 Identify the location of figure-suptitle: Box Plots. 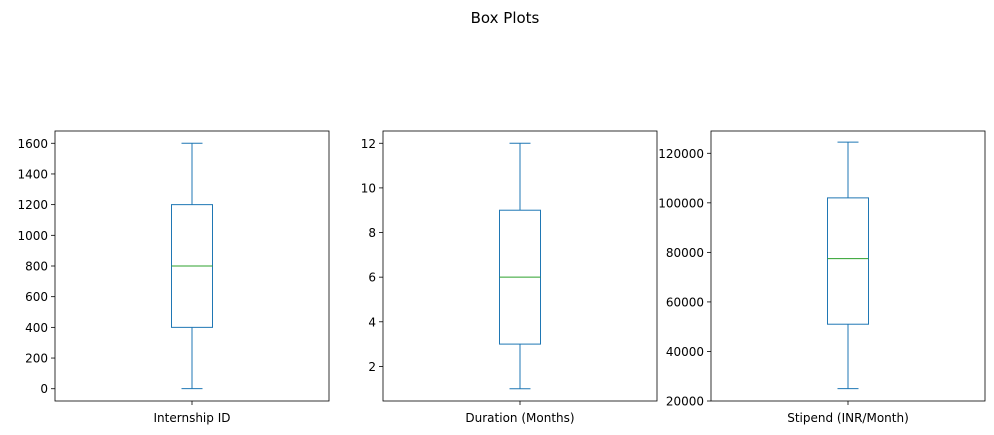
(505, 18).